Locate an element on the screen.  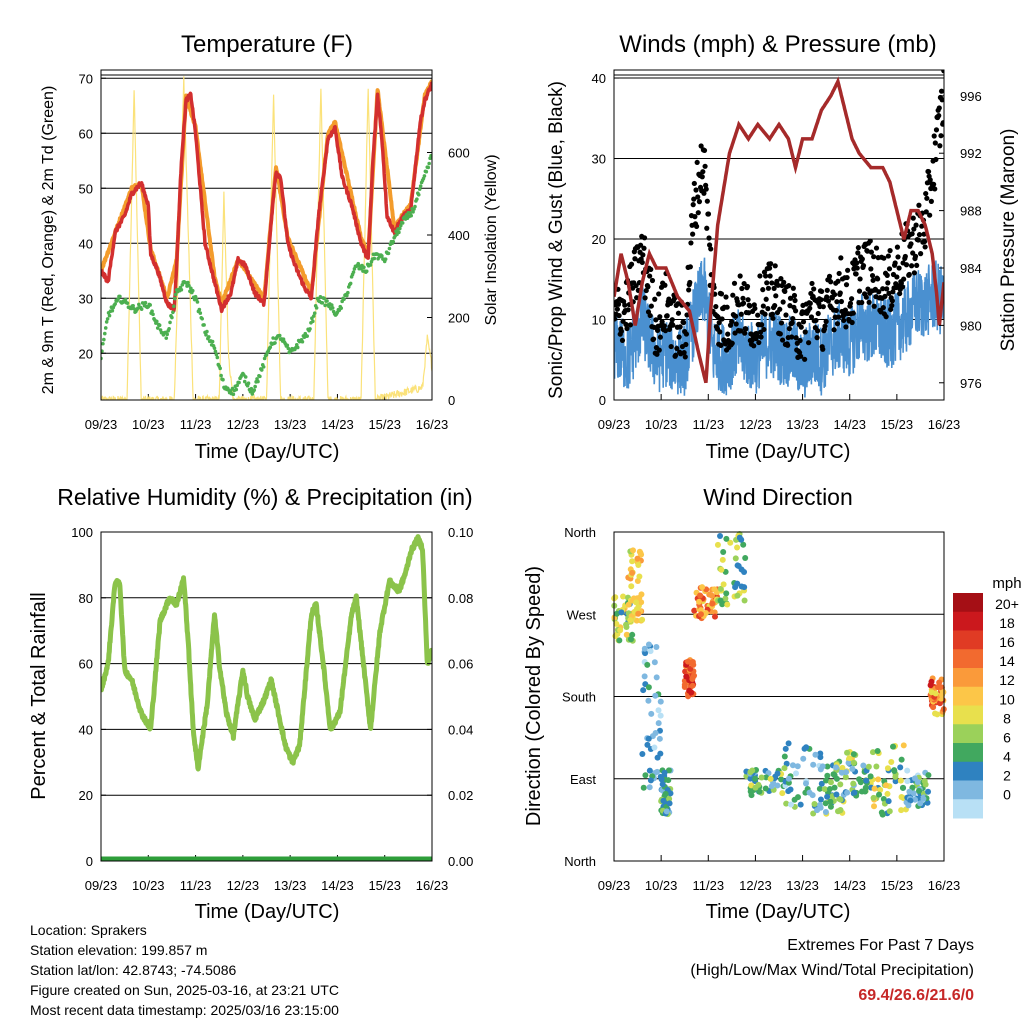
legend-label: 0 is located at coordinates (1007, 795).